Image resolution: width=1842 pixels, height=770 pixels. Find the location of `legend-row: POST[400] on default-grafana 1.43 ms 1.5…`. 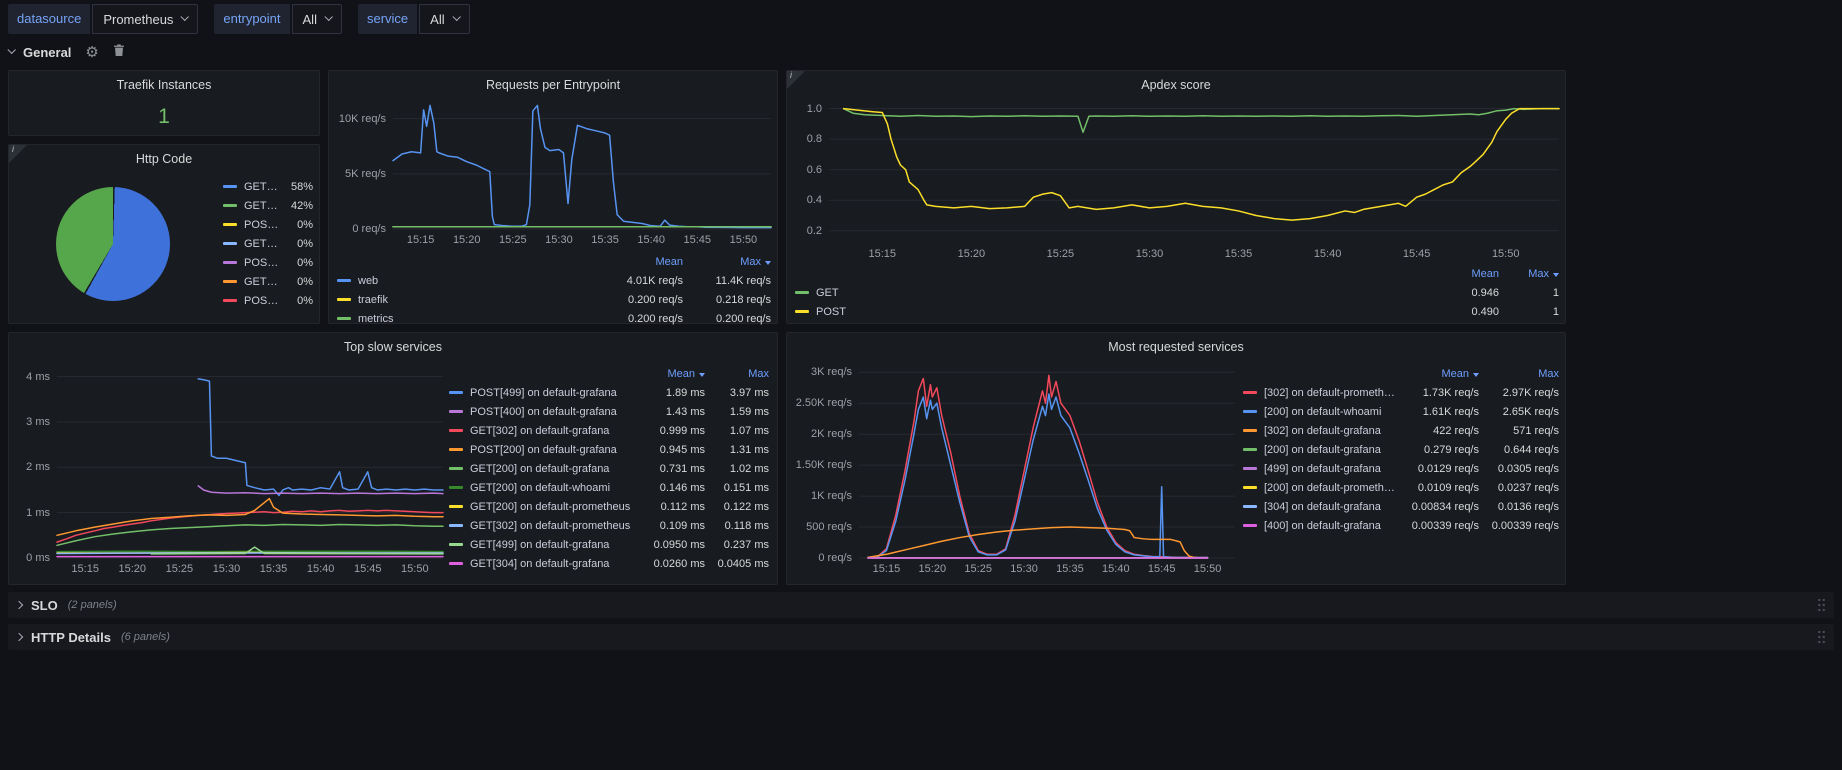

legend-row: POST[400] on default-grafana 1.43 ms 1.5… is located at coordinates (609, 411).